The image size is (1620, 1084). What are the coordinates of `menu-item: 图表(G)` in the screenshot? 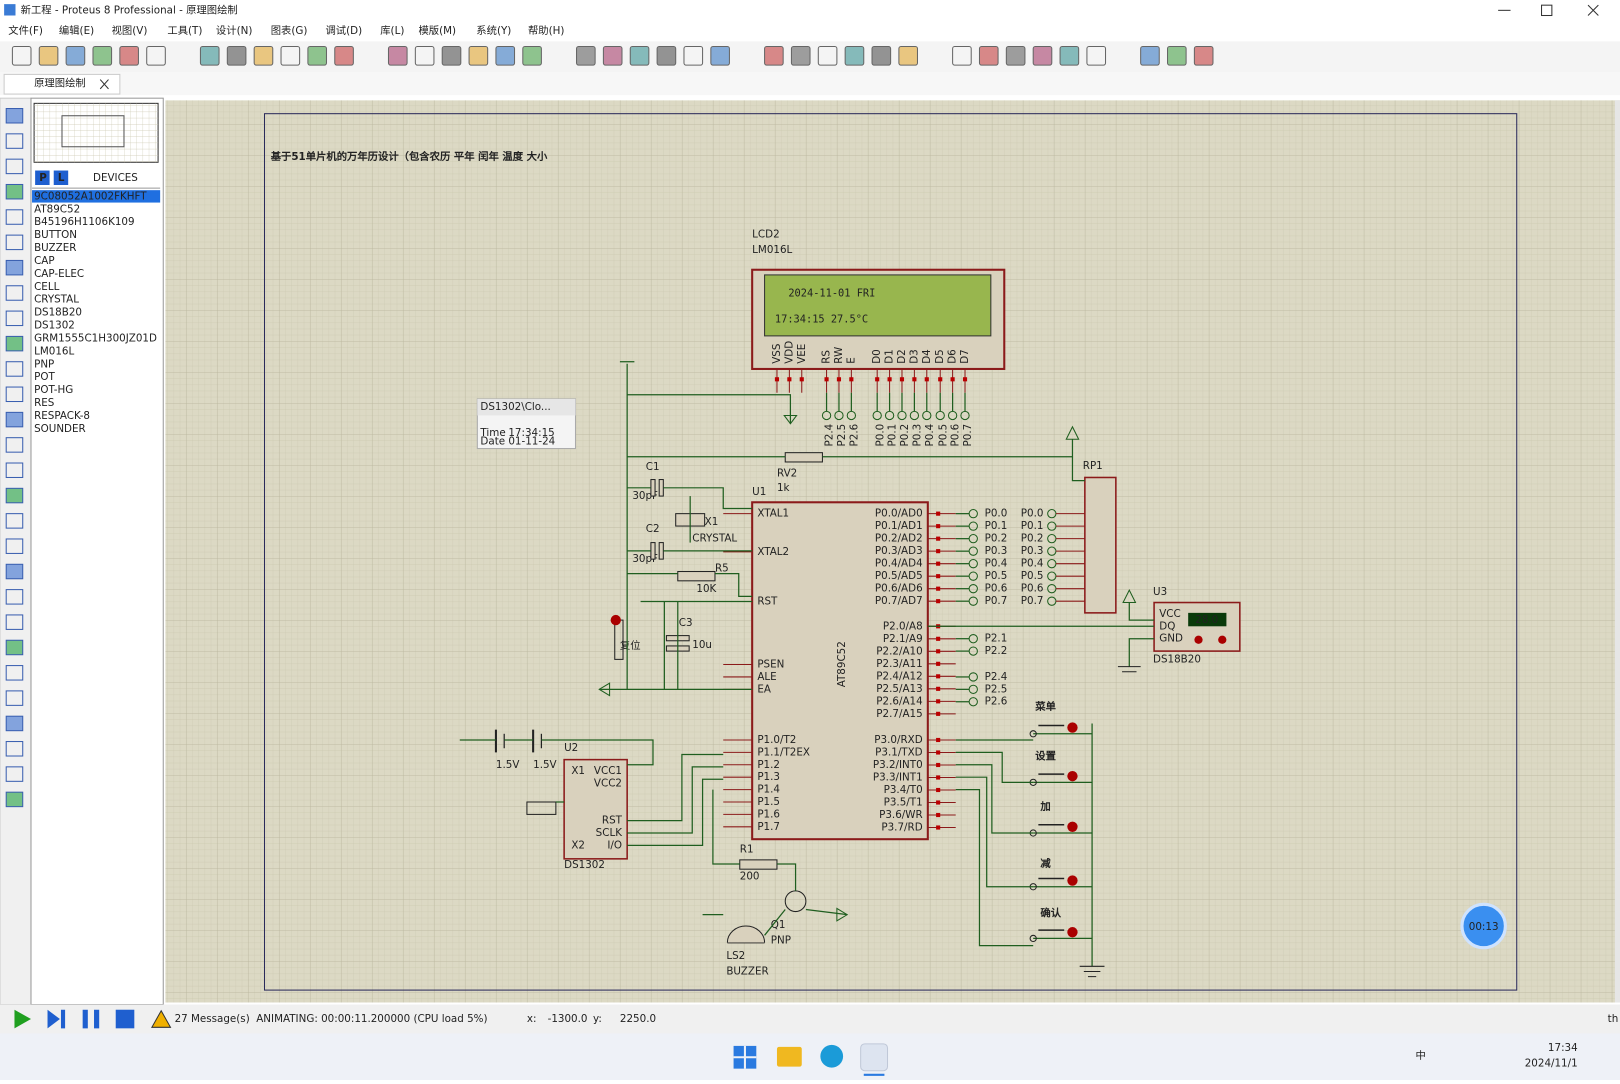 It's located at (289, 30).